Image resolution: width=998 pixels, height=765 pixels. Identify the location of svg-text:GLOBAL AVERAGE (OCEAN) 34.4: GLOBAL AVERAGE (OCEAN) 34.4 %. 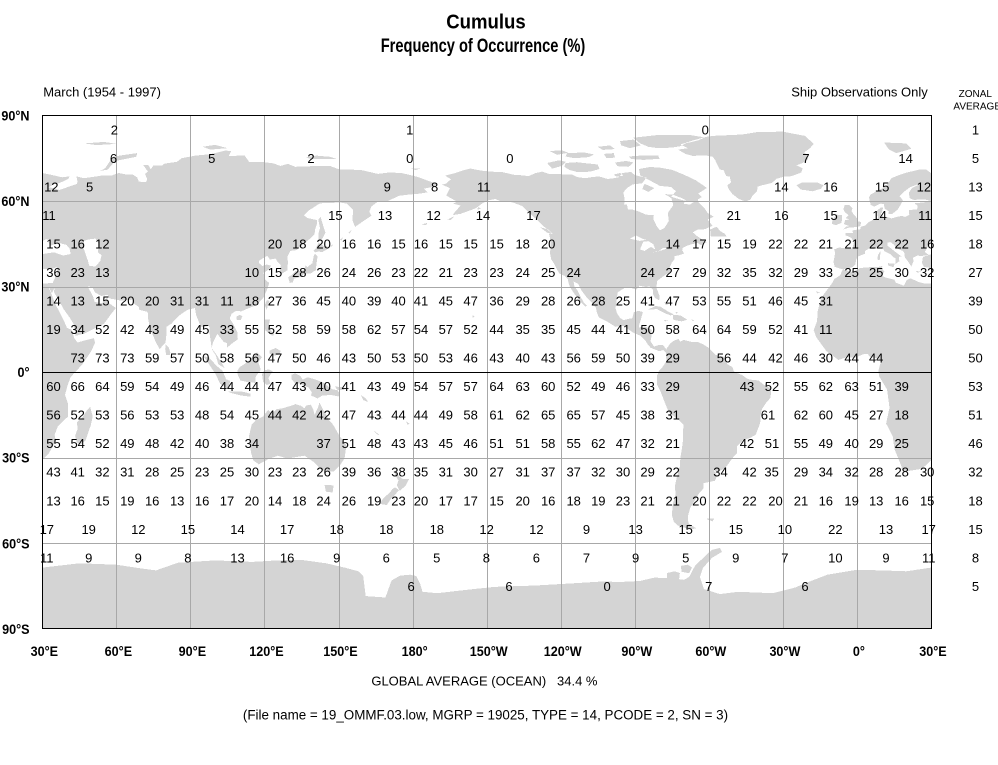
(484, 680).